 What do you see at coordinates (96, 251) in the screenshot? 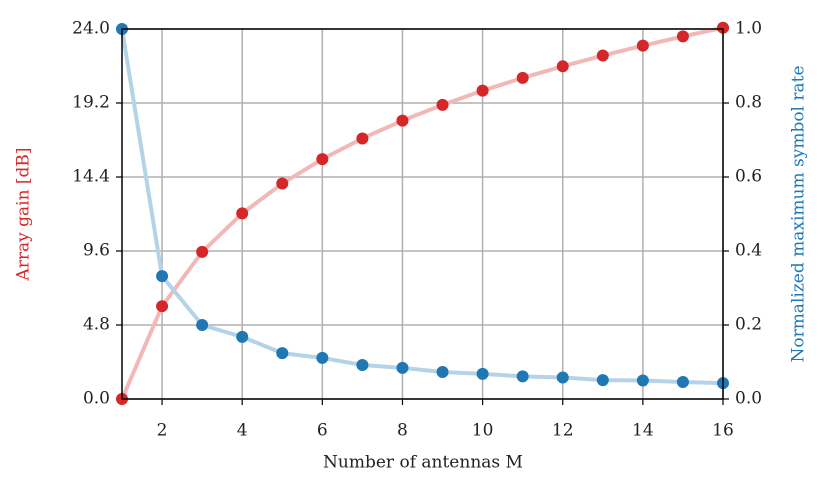
I see `y-tick-label: 9.6` at bounding box center [96, 251].